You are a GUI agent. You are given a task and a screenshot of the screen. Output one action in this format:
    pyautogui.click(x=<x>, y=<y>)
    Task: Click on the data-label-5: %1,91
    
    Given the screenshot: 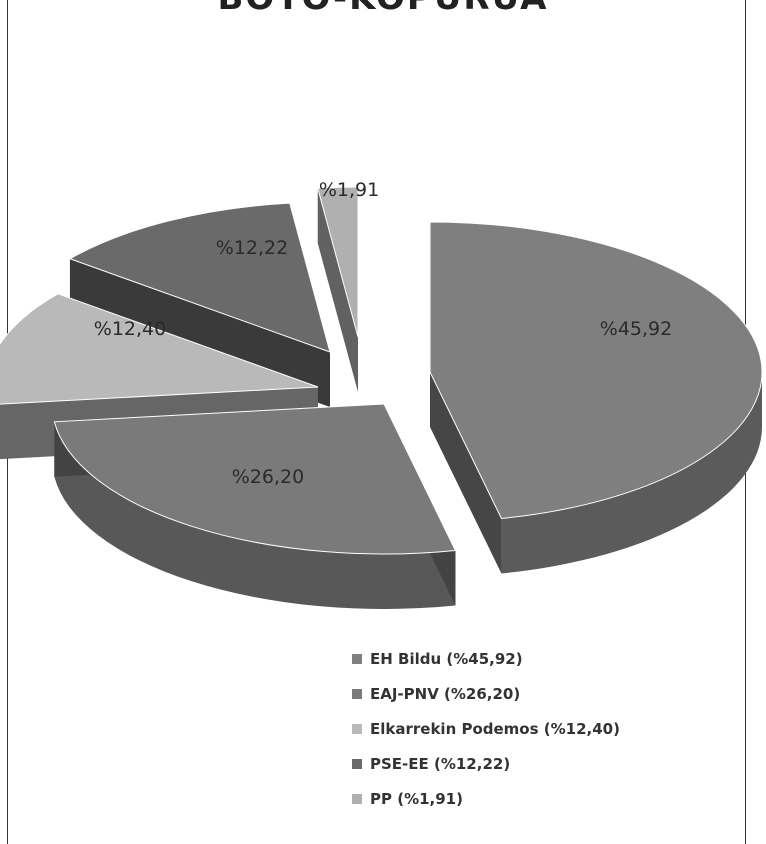 What is the action you would take?
    pyautogui.click(x=349, y=190)
    